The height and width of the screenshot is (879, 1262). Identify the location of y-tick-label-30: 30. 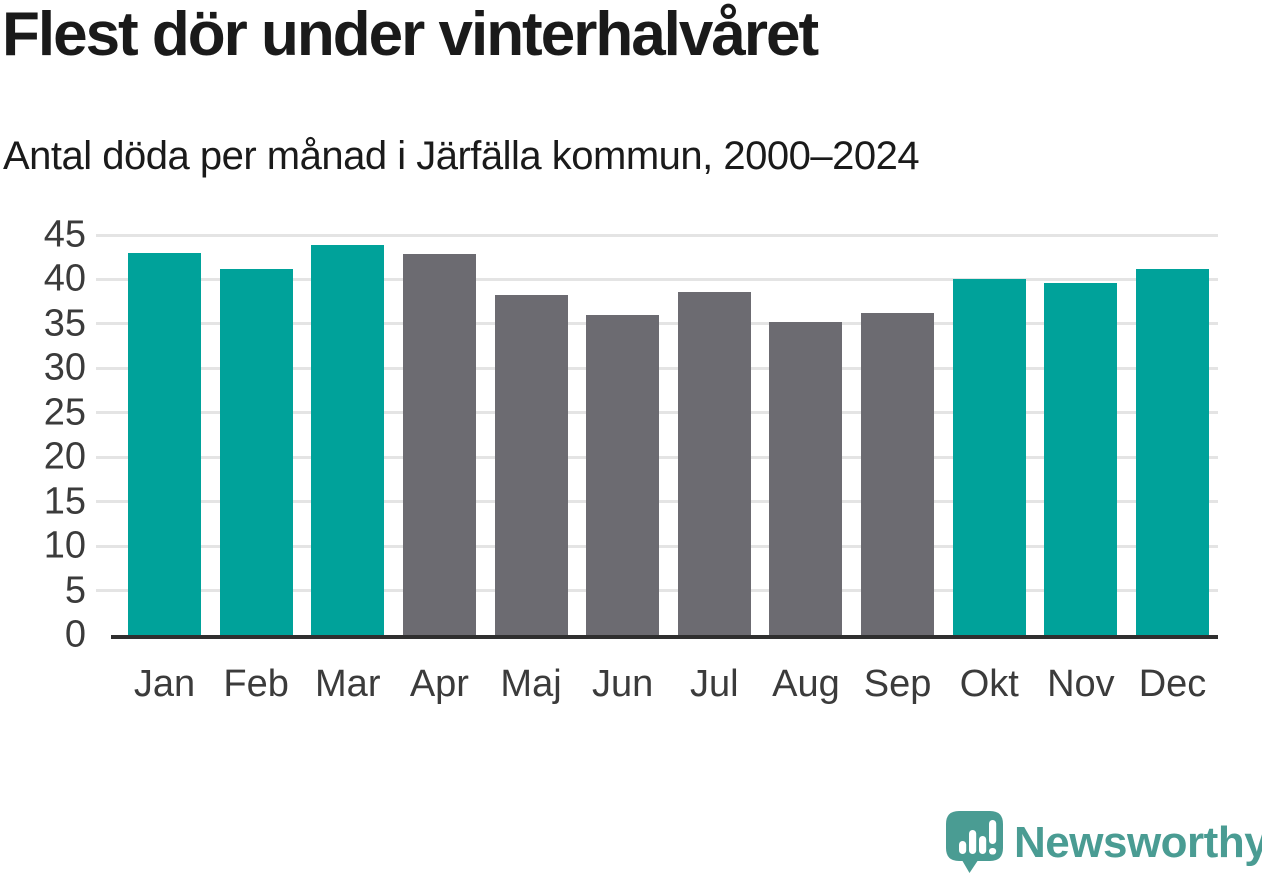
(64, 367).